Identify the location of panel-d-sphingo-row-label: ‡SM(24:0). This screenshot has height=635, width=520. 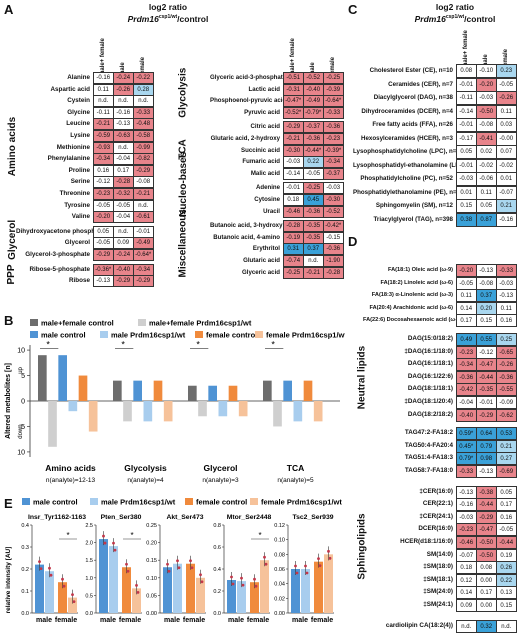
(438, 592).